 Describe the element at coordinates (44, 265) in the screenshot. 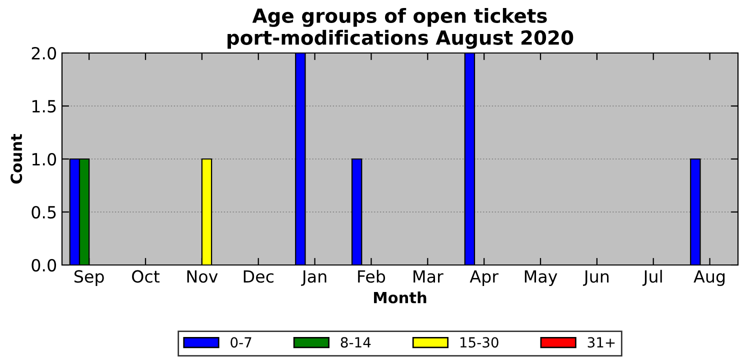

I see `y-tick-label: 0.0` at that location.